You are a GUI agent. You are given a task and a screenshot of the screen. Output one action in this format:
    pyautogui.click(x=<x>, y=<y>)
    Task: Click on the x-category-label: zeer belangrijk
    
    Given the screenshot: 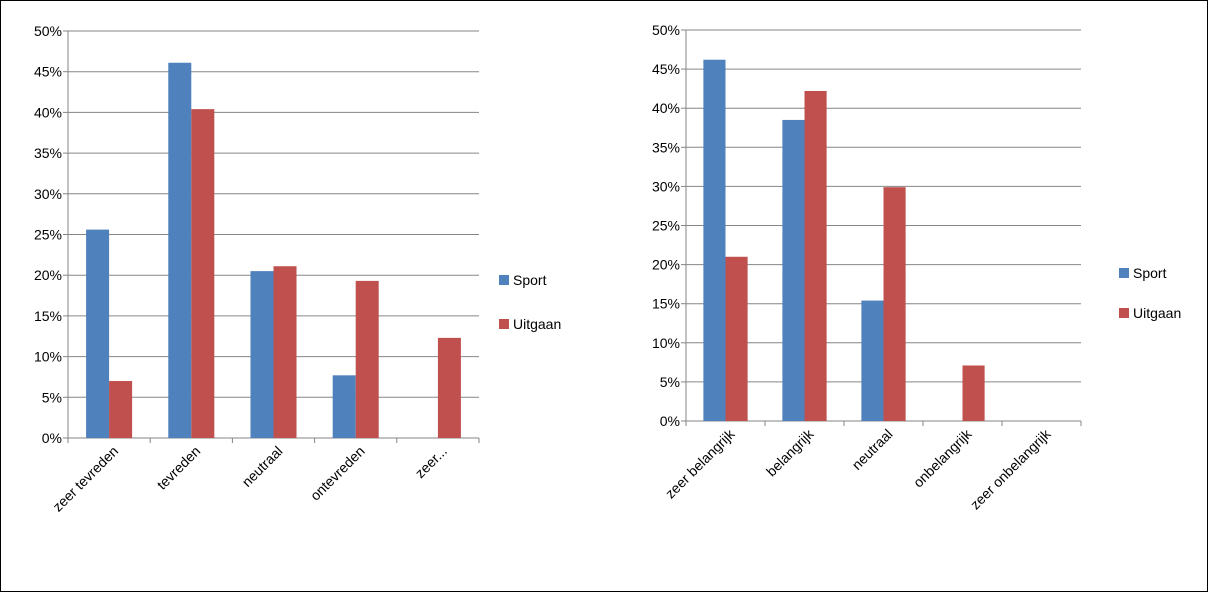 What is the action you would take?
    pyautogui.click(x=700, y=463)
    